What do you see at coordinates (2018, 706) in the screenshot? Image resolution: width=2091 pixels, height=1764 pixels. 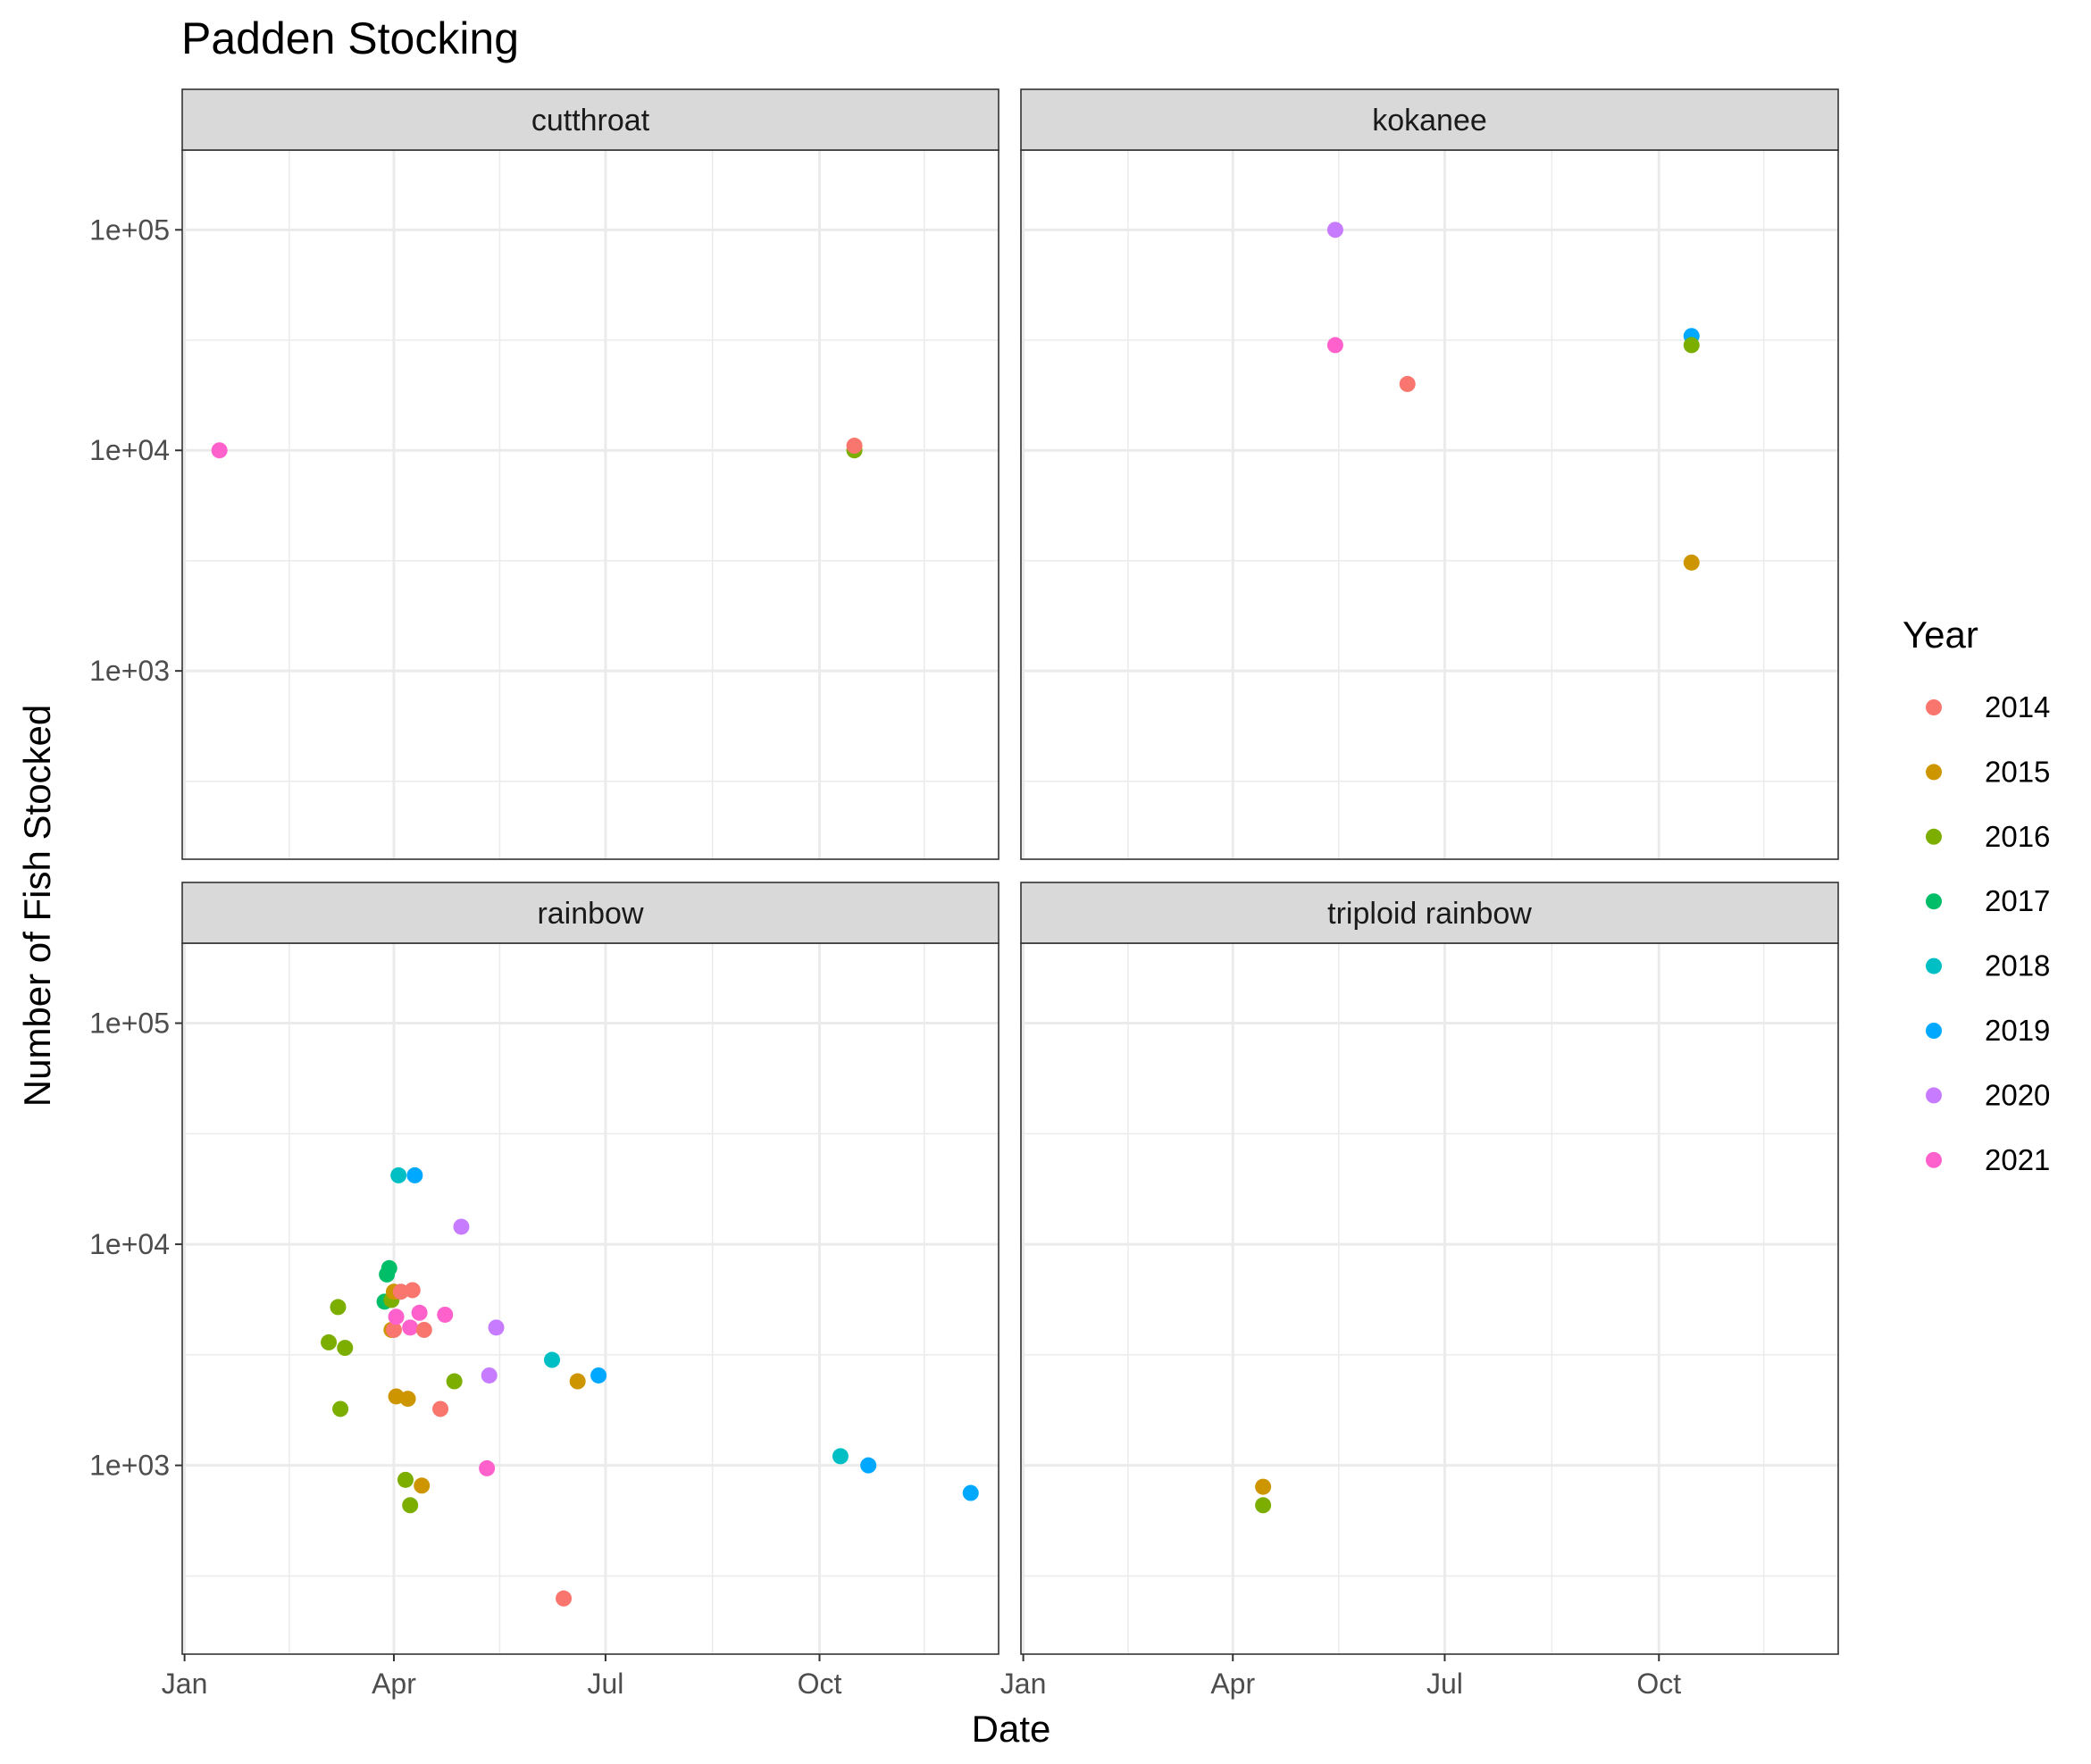 I see `legend-label-2014: 2014` at bounding box center [2018, 706].